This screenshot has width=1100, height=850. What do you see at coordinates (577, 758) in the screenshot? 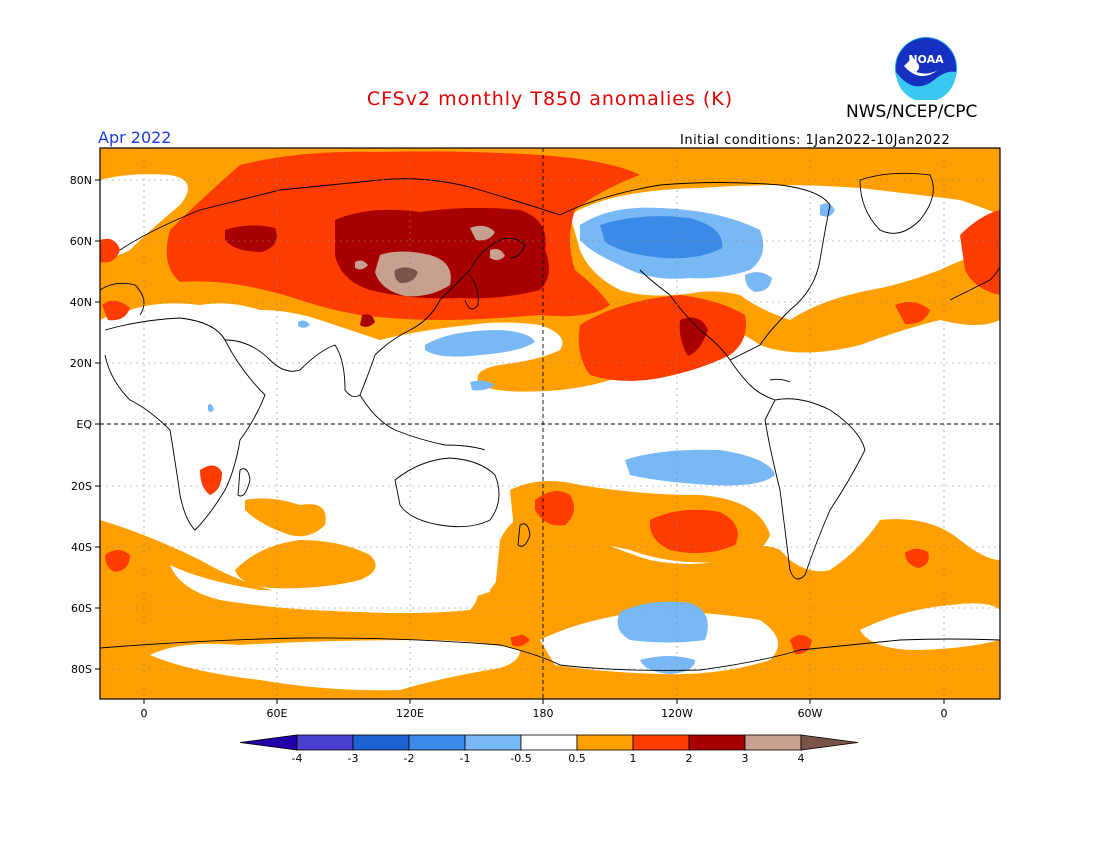
I see `colorbar-label: 0.5` at bounding box center [577, 758].